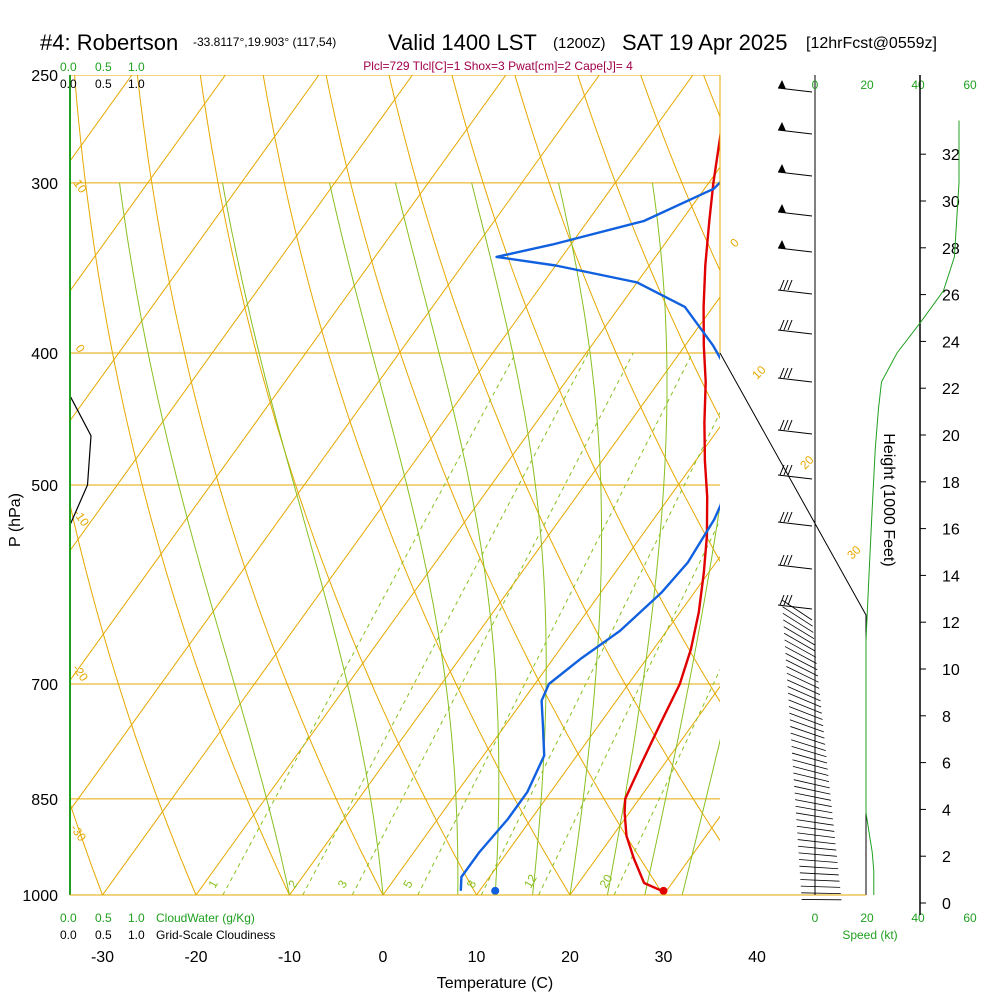 The image size is (1000, 1000). Describe the element at coordinates (408, 883) in the screenshot. I see `mixing-ratio-label-3: 5` at that location.